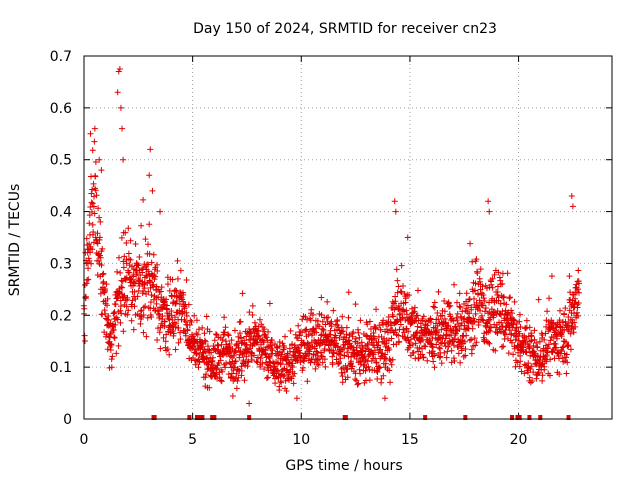 The height and width of the screenshot is (480, 640). What do you see at coordinates (61, 368) in the screenshot?
I see `y-tick-label: 0.1` at bounding box center [61, 368].